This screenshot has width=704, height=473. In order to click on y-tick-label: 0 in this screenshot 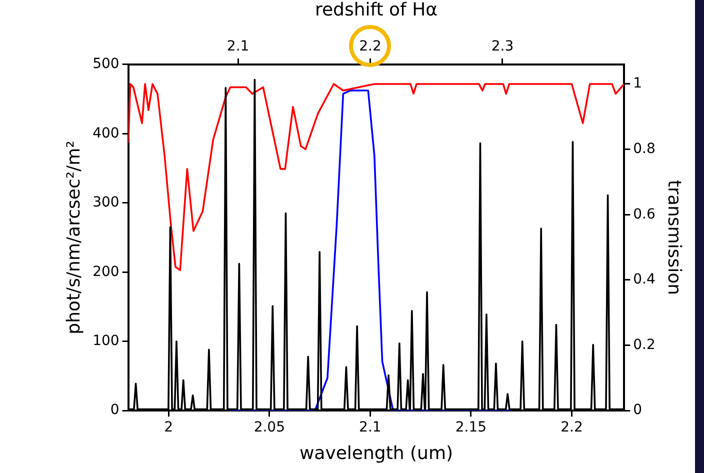, I will do `click(115, 410)`.